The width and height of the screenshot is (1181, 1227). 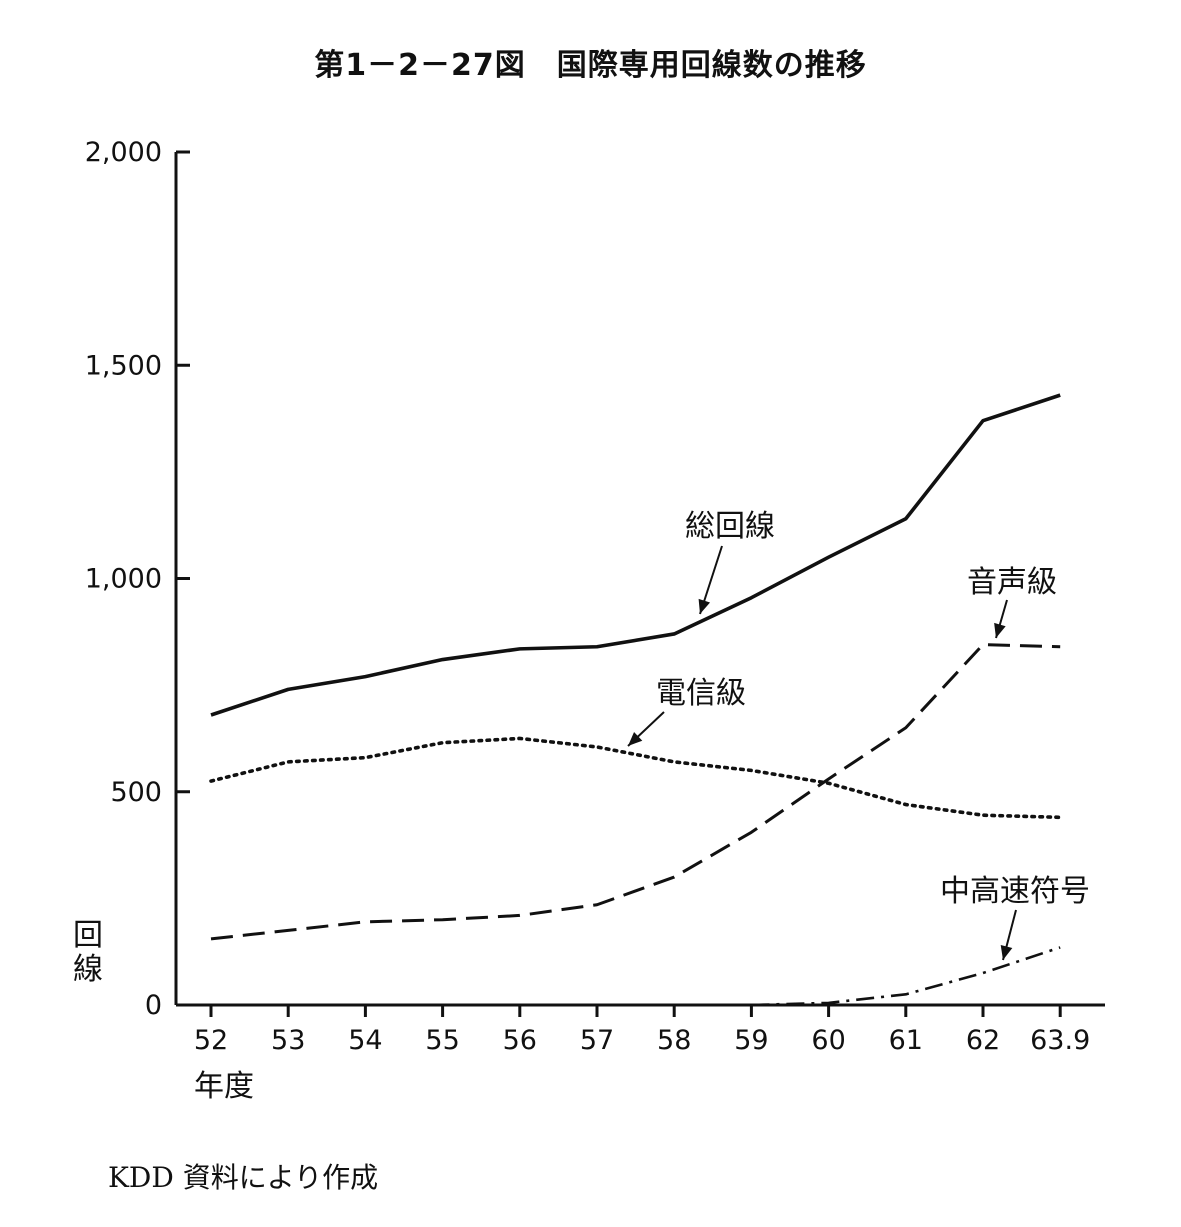 I want to click on x-tick-label: 54, so click(x=365, y=1040).